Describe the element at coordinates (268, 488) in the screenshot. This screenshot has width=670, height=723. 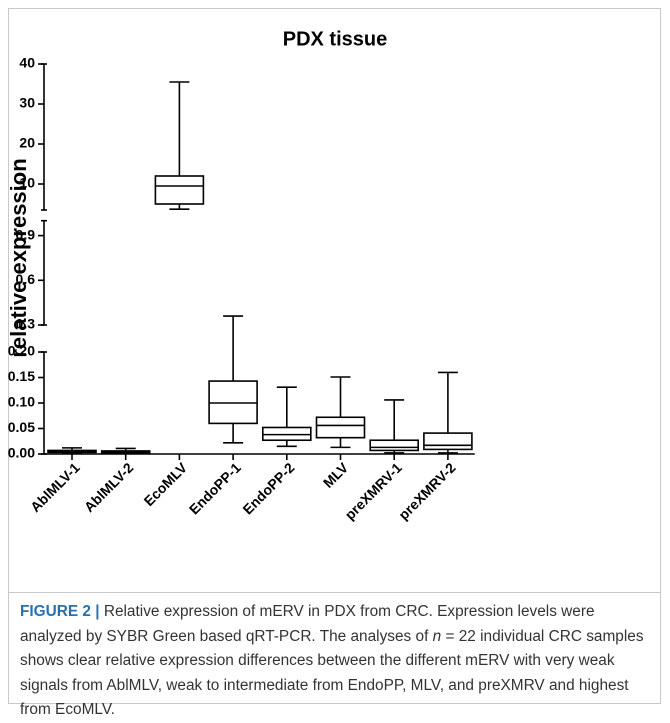
I see `x-tick-label: EndoPP-2` at that location.